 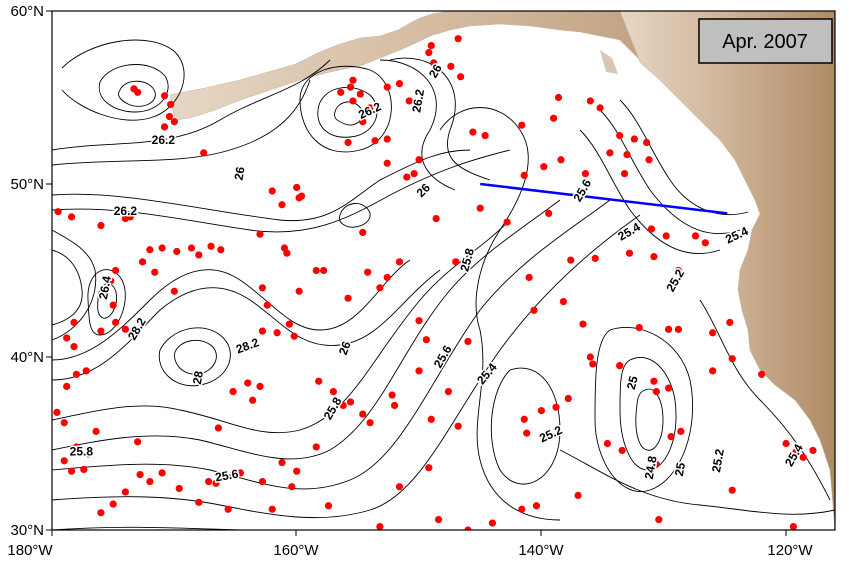 I want to click on contour-label: 26.2, so click(x=126, y=211).